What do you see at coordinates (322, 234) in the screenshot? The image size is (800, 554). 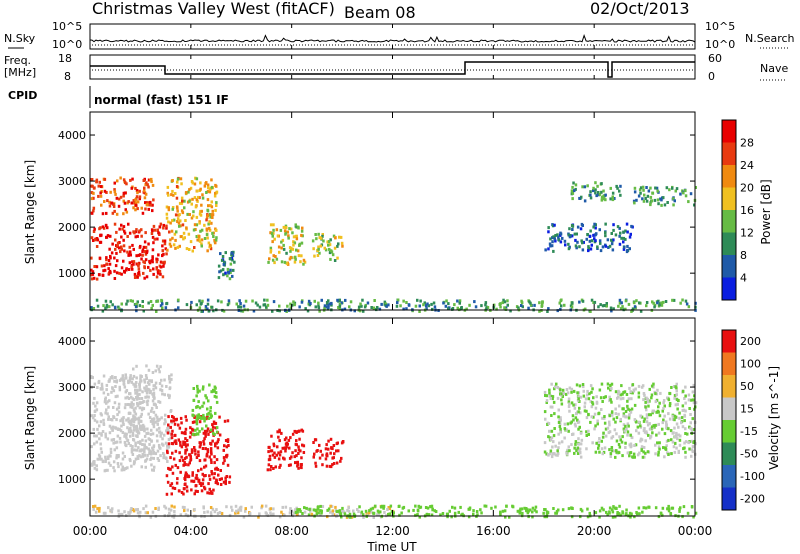 I see `power-cell-r5` at bounding box center [322, 234].